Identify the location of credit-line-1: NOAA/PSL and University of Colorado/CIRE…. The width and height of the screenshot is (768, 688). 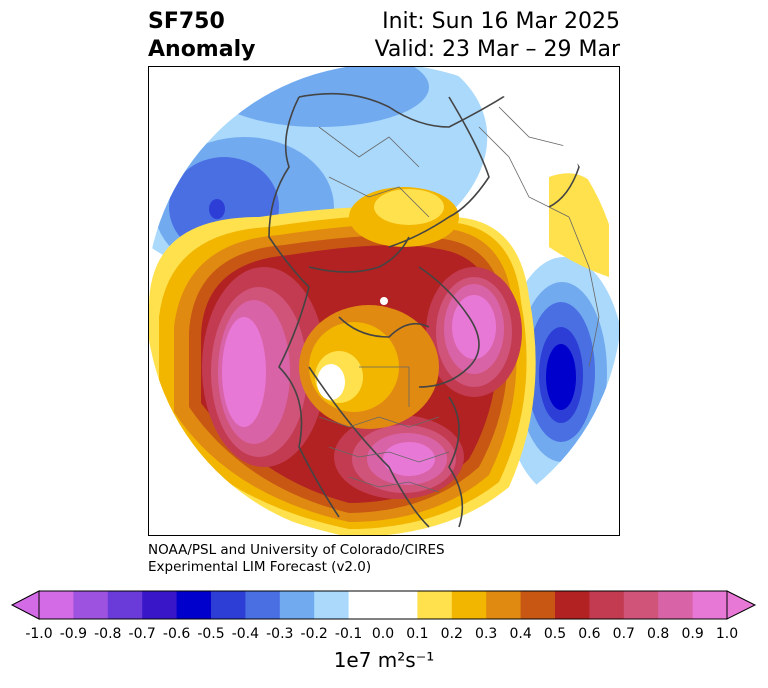
(296, 550).